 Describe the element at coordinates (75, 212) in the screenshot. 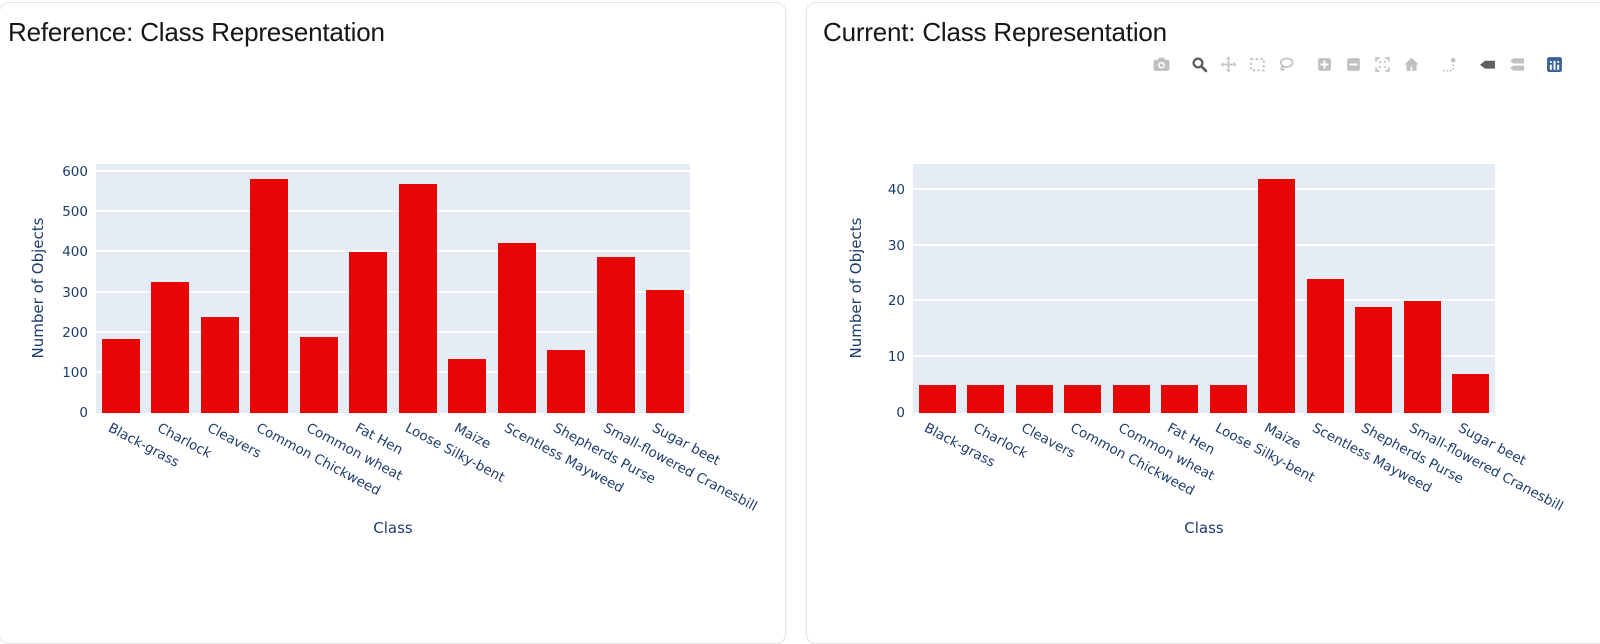

I see `y-tick-label: 500` at that location.